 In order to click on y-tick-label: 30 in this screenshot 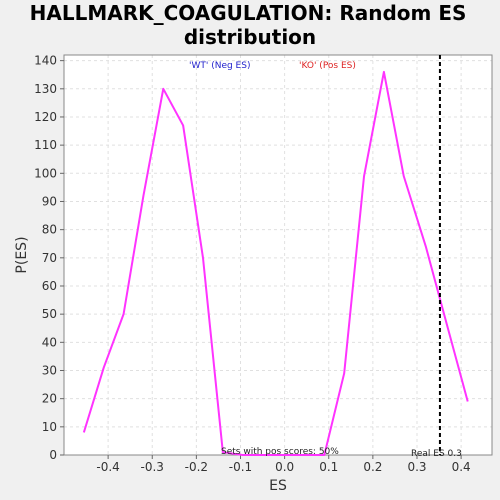, I will do `click(49, 370)`.